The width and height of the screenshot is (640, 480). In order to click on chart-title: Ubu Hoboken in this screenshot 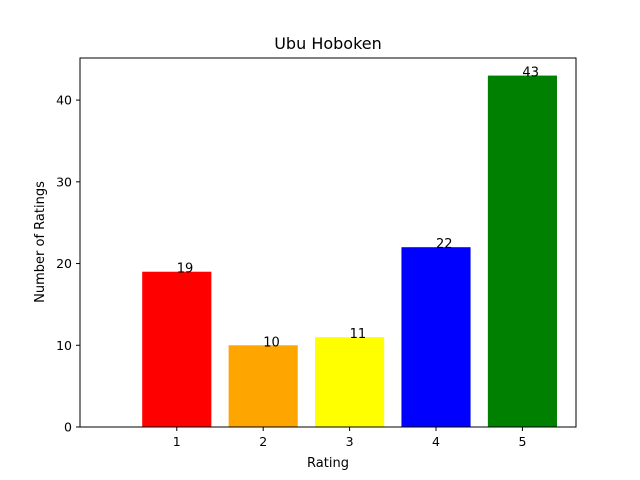, I will do `click(328, 43)`.